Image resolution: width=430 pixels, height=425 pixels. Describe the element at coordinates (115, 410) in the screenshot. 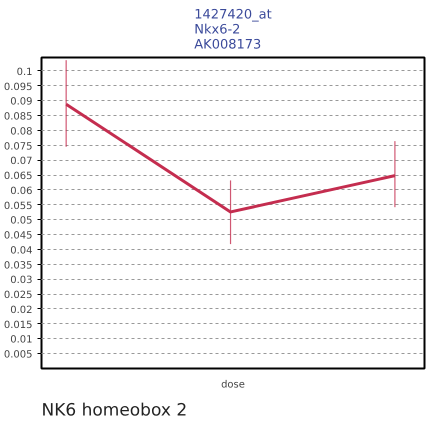

I see `text: NK6 homeobox 2` at that location.